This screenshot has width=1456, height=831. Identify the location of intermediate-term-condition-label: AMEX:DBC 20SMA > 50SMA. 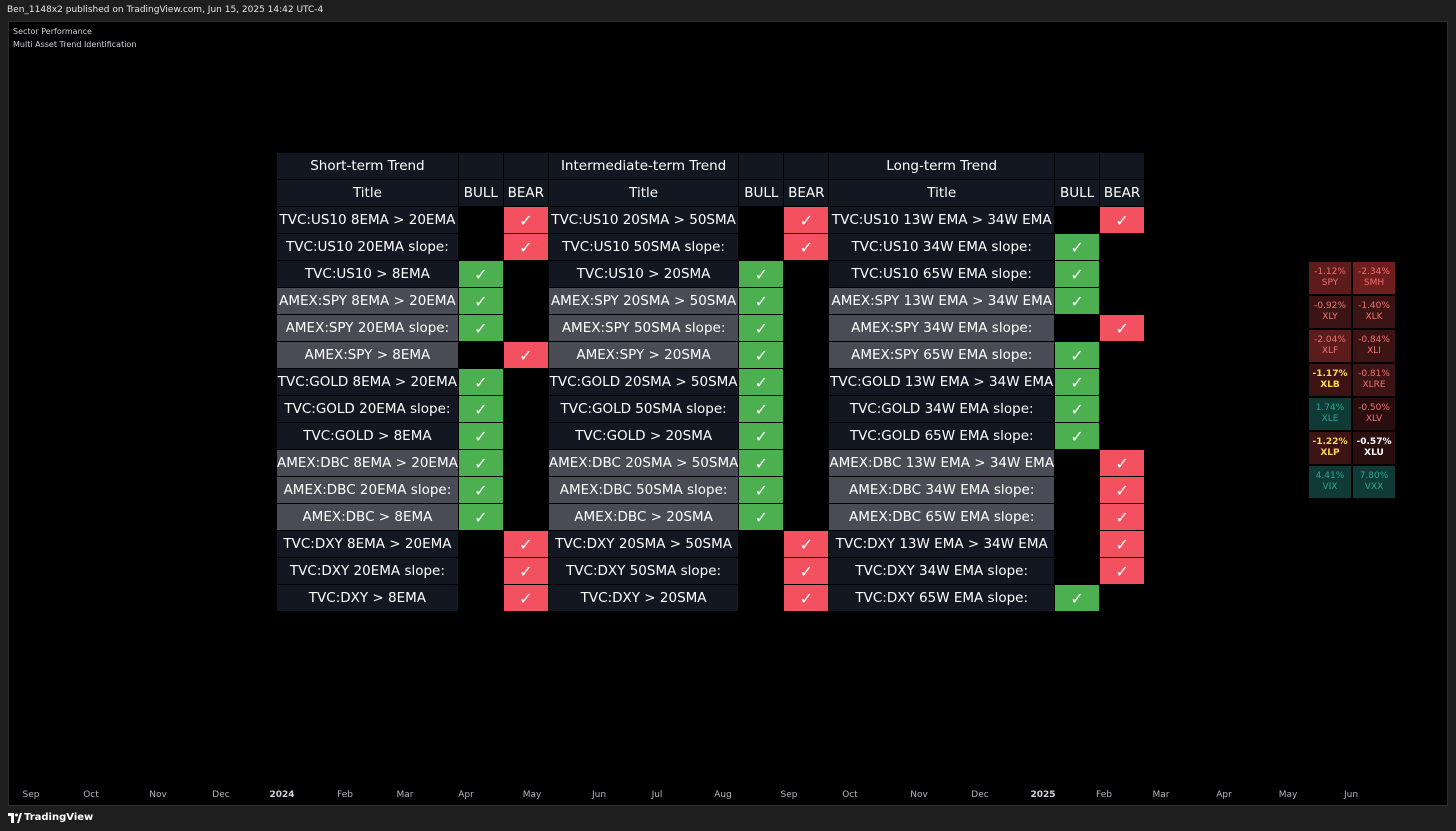
(643, 463).